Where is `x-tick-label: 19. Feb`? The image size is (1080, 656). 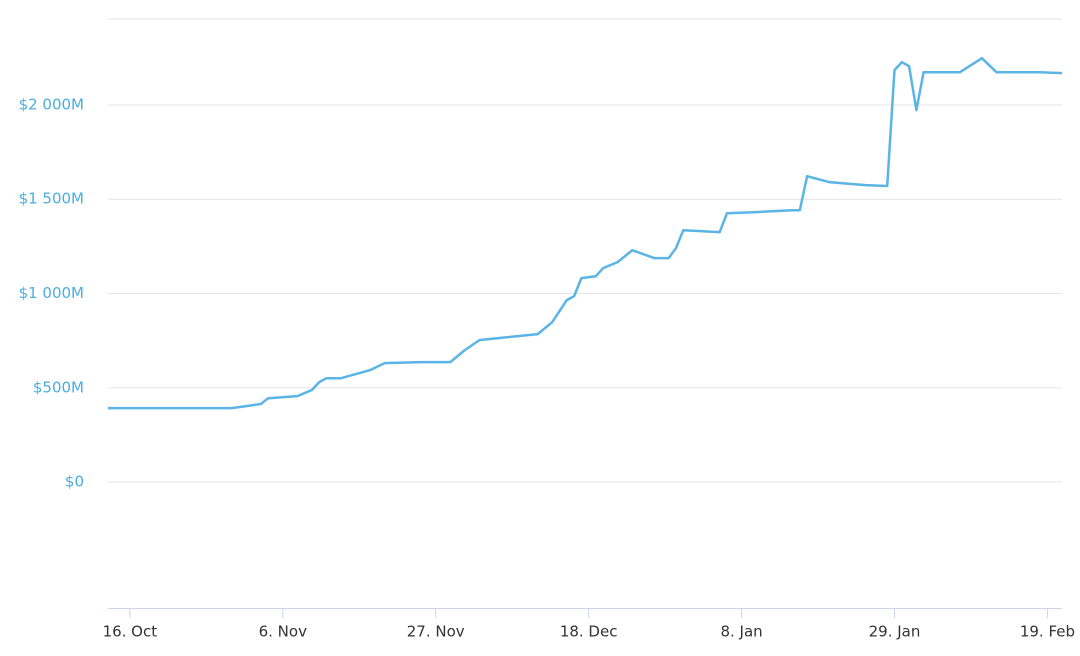 x-tick-label: 19. Feb is located at coordinates (1047, 632).